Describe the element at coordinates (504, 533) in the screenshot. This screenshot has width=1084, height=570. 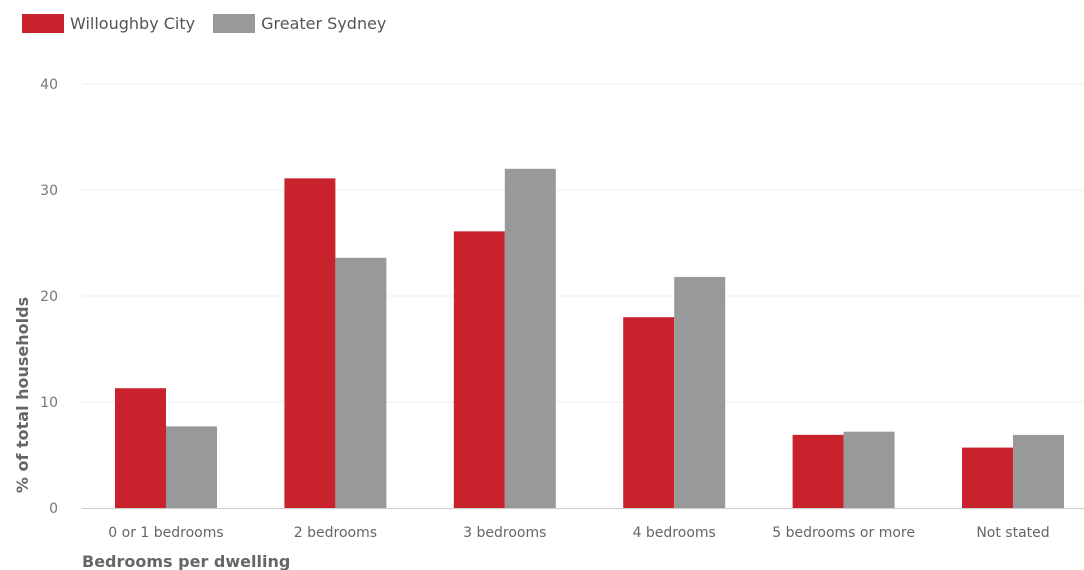
I see `x-category-label: 3 bedrooms` at that location.